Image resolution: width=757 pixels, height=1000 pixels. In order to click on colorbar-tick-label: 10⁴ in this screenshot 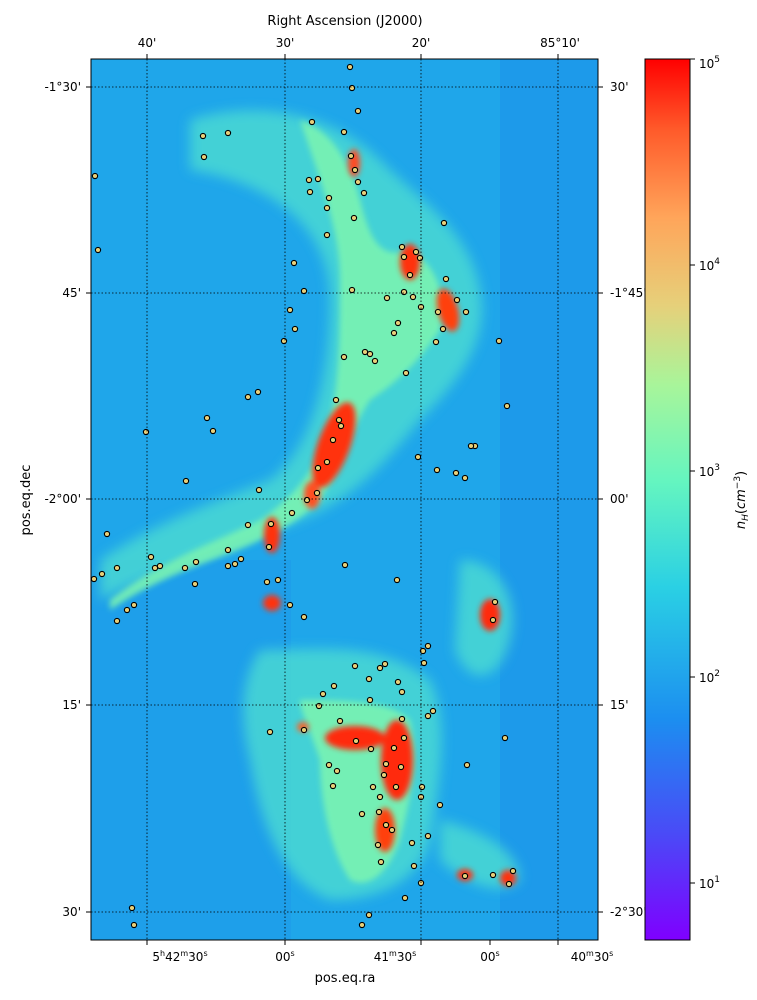, I will do `click(709, 265)`.